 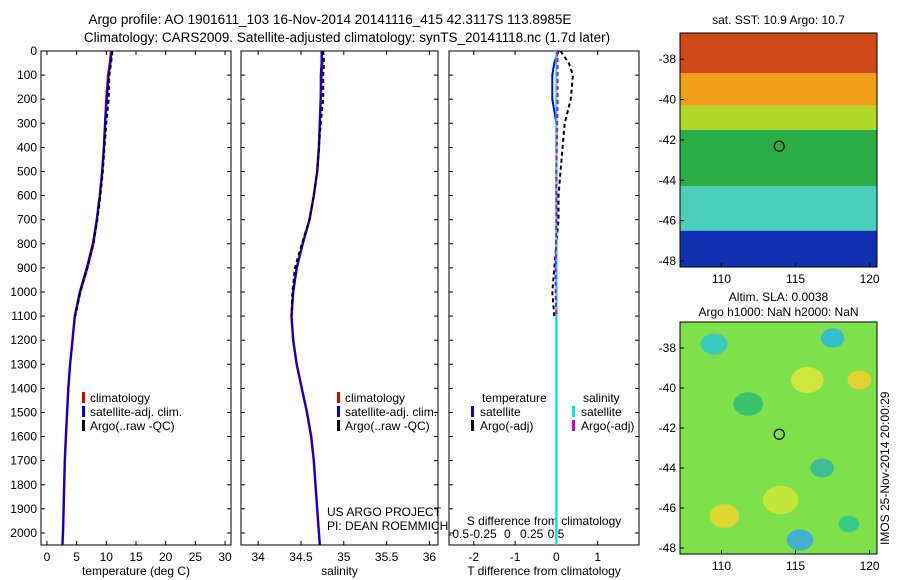 What do you see at coordinates (33, 51) in the screenshot?
I see `y-tick-label: 0` at bounding box center [33, 51].